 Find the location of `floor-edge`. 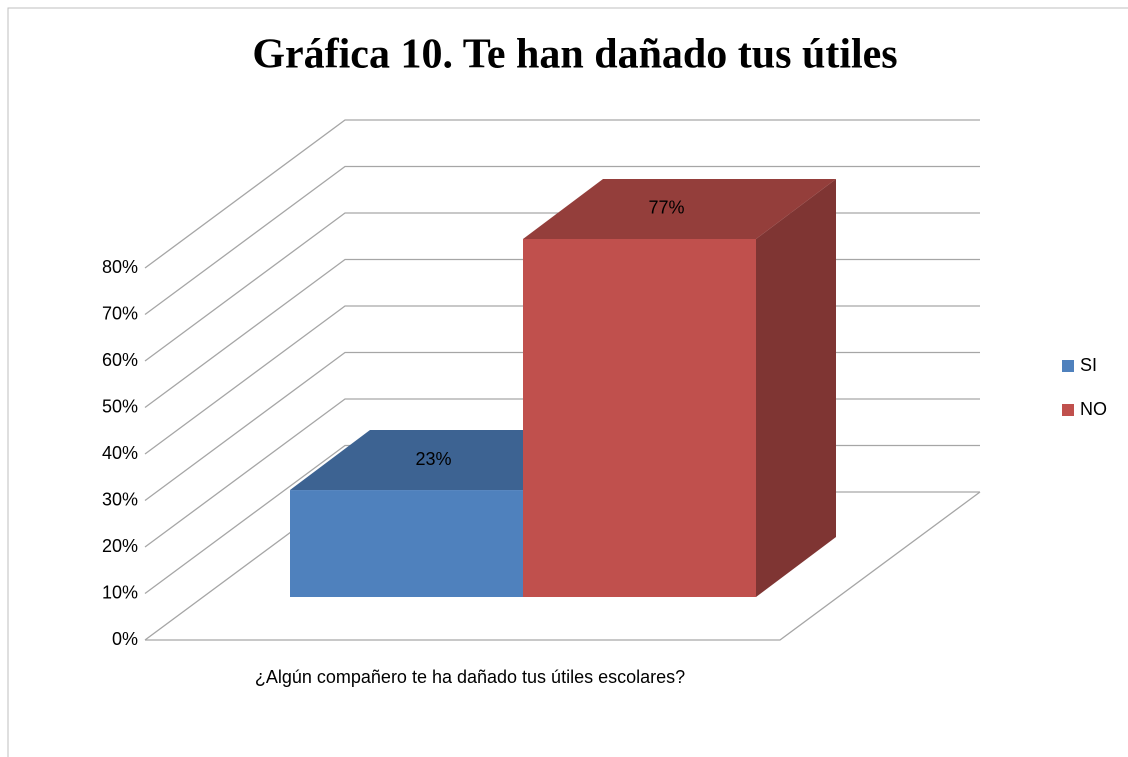

floor-edge is located at coordinates (563, 566).